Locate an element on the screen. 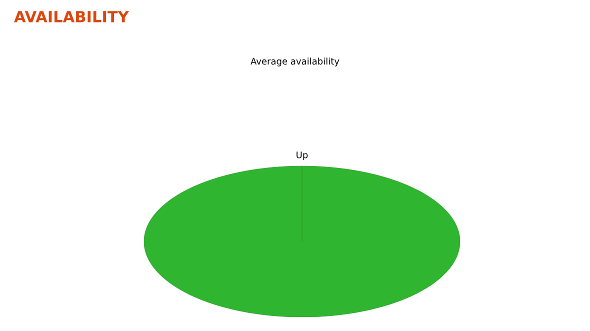 Image resolution: width=590 pixels, height=331 pixels. chart-title: AVAILABILITY is located at coordinates (72, 16).